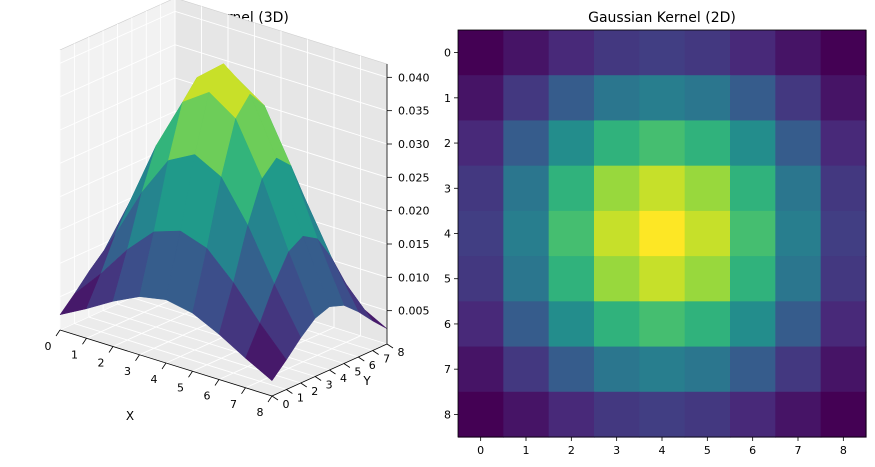 Image resolution: width=875 pixels, height=467 pixels. I want to click on x-tick-label: 3, so click(616, 450).